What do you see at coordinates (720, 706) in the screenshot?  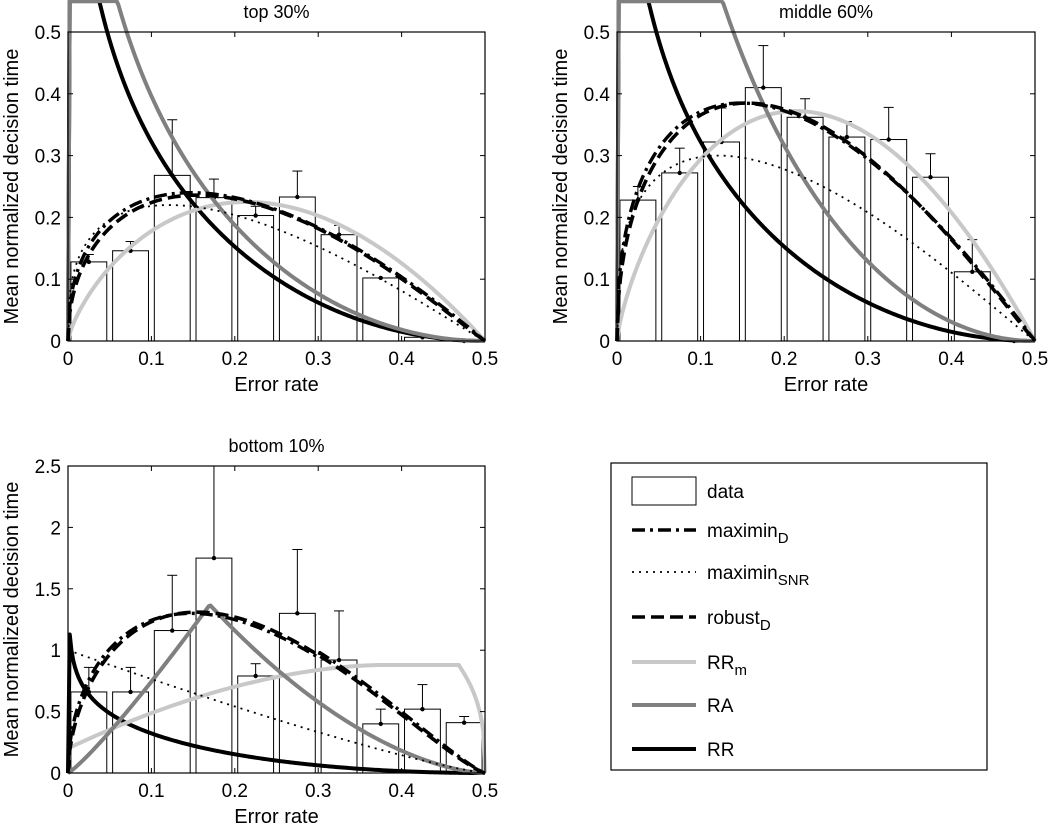 I see `legend-label: RA` at bounding box center [720, 706].